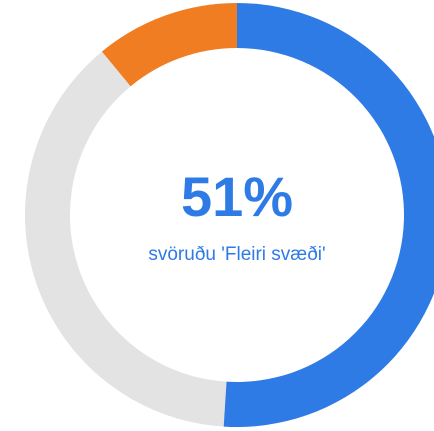  Describe the element at coordinates (237, 196) in the screenshot. I see `center-value: 51%` at that location.